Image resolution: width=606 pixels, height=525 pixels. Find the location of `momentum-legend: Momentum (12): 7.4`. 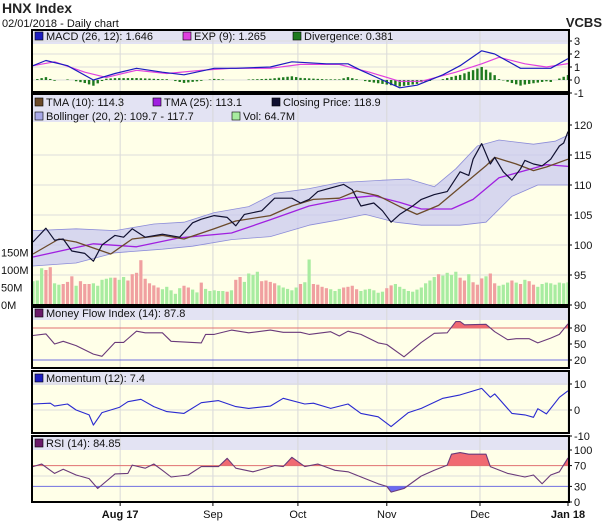

momentum-legend: Momentum (12): 7.4 is located at coordinates (89, 379).